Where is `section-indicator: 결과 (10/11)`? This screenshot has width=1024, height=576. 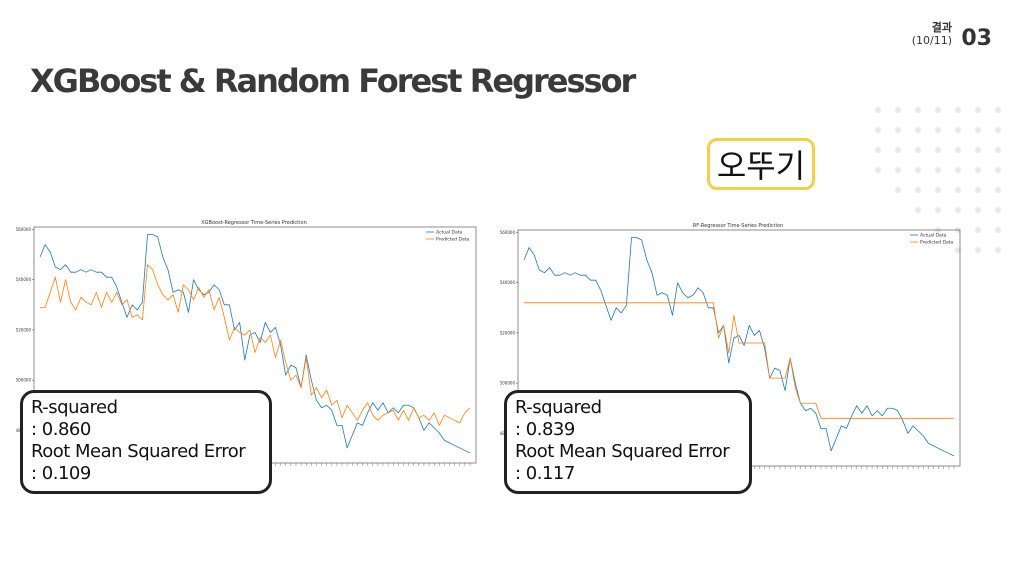
section-indicator: 결과 (10/11) is located at coordinates (931, 34).